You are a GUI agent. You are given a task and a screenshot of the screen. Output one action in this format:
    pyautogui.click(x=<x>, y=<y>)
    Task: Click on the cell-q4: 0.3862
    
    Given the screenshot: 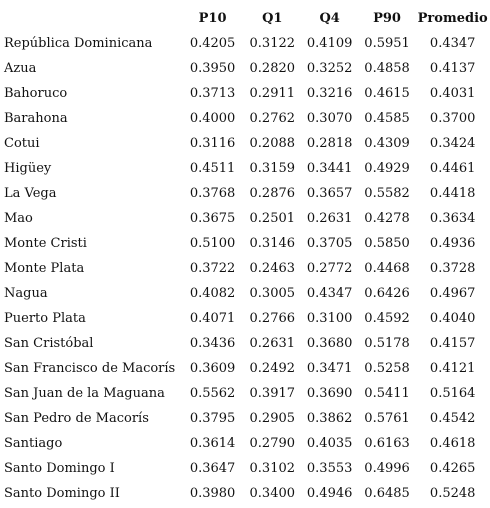 What is the action you would take?
    pyautogui.click(x=329, y=418)
    